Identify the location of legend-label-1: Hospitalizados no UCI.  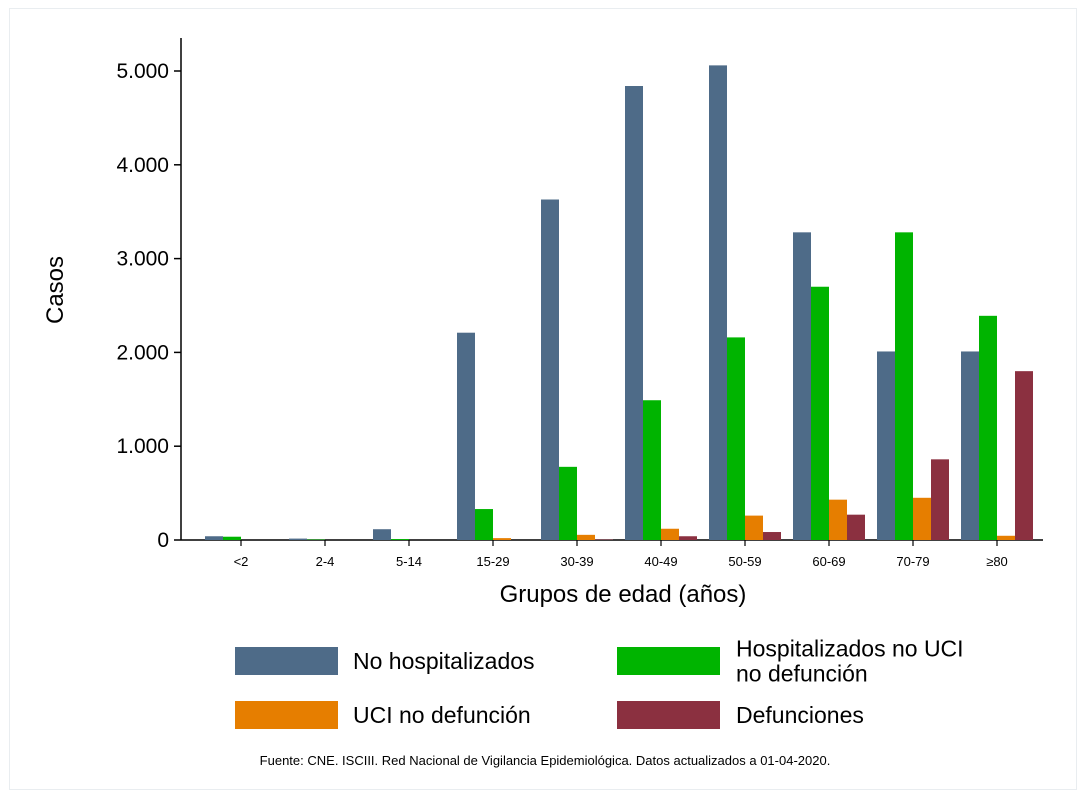
(850, 649).